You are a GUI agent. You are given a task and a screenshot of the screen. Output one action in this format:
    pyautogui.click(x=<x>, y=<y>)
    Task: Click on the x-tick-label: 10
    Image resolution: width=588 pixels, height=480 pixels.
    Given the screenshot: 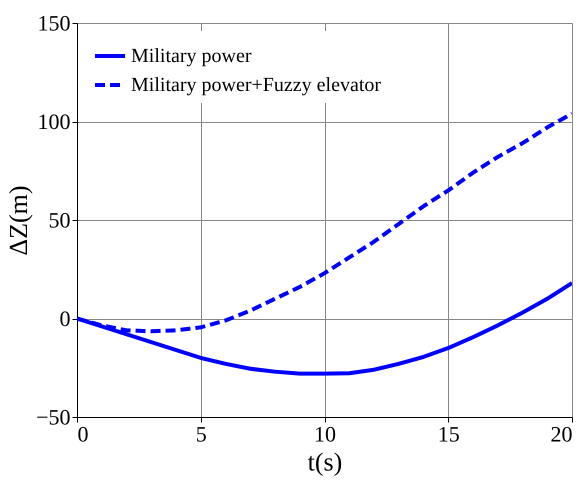 What is the action you would take?
    pyautogui.click(x=325, y=434)
    